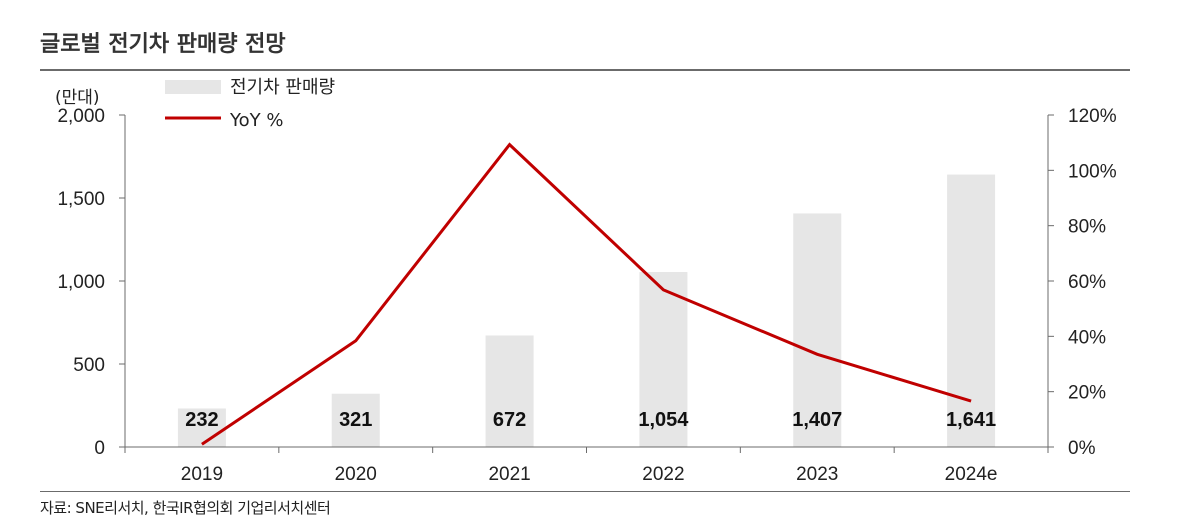 The width and height of the screenshot is (1202, 528). I want to click on right-tick-label: 60%, so click(1087, 282).